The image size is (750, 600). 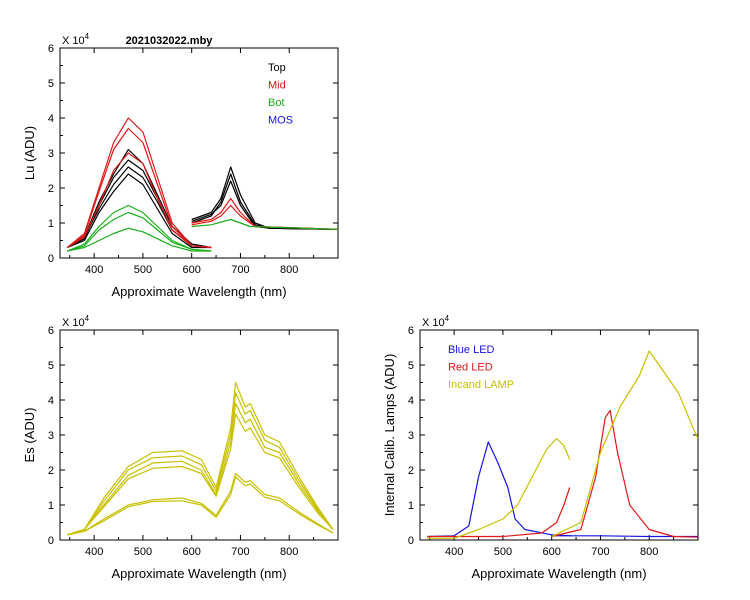 What do you see at coordinates (471, 350) in the screenshot?
I see `legend-entry-blue-led: Blue LED` at bounding box center [471, 350].